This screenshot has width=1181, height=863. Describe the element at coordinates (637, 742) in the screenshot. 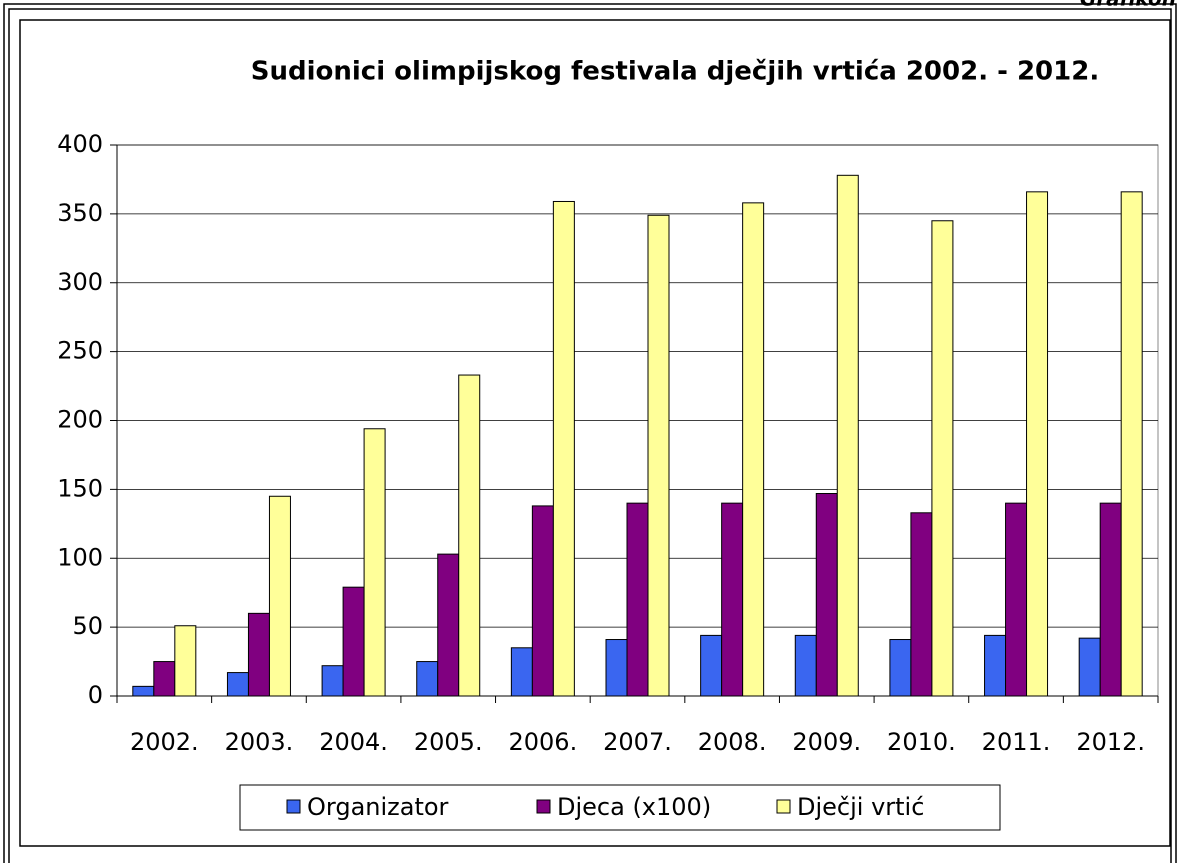

I see `x-tick-label: 2007.` at that location.